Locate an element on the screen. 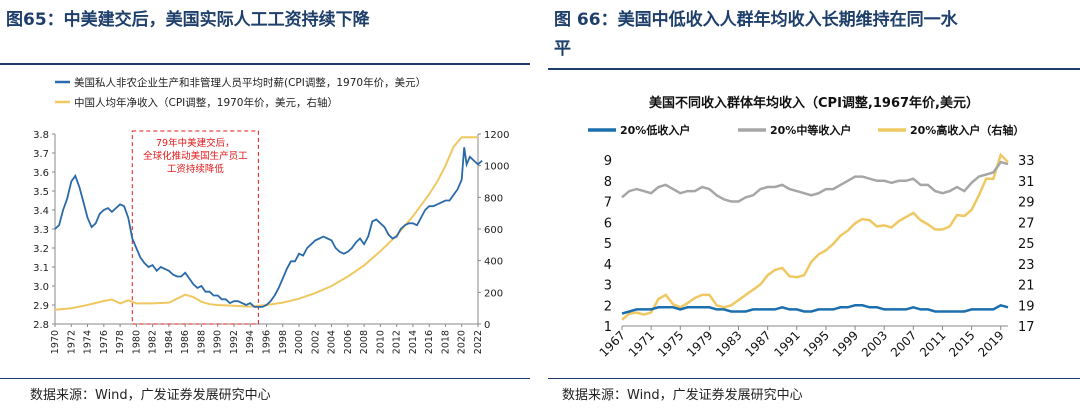  x-tick-label: 1974 is located at coordinates (88, 342).